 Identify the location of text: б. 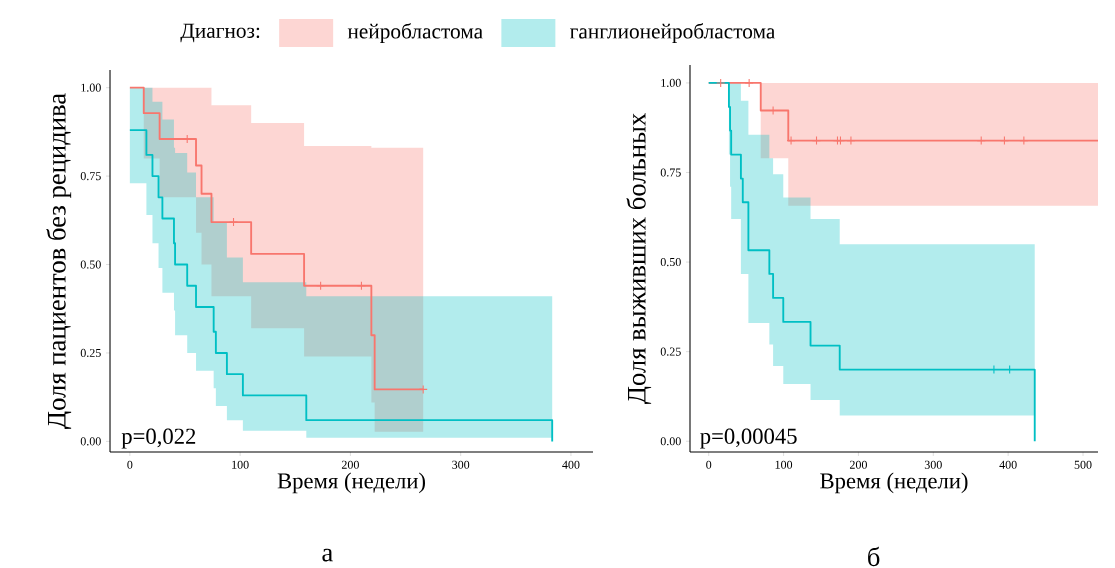
(874, 556).